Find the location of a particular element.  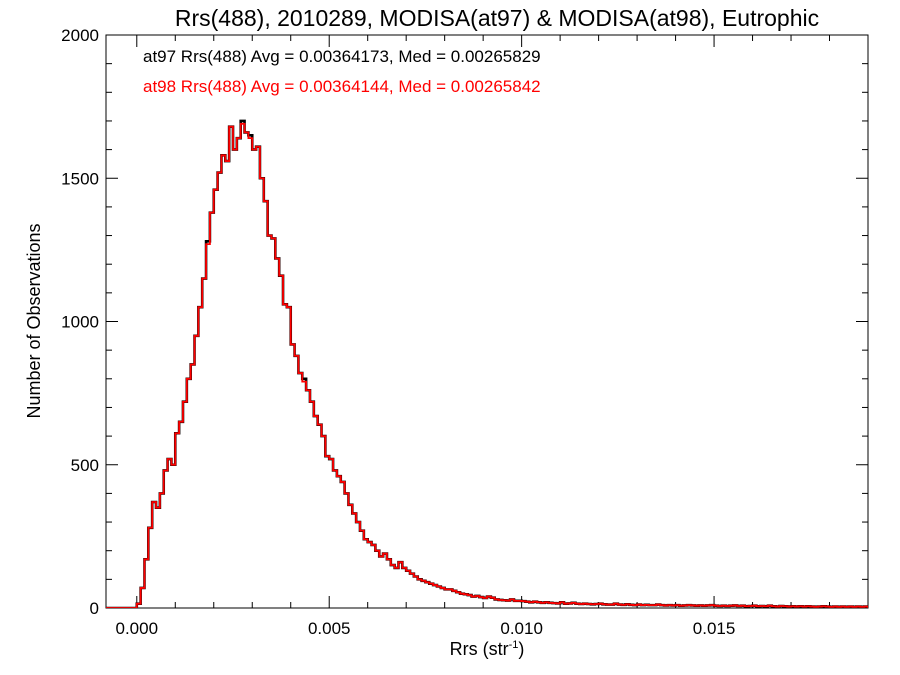

x-axis-label: Rrs (str-1) is located at coordinates (487, 649).